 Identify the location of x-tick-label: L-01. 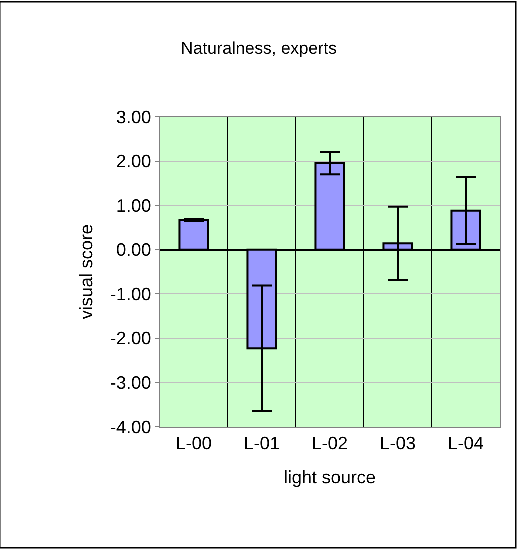
(262, 444).